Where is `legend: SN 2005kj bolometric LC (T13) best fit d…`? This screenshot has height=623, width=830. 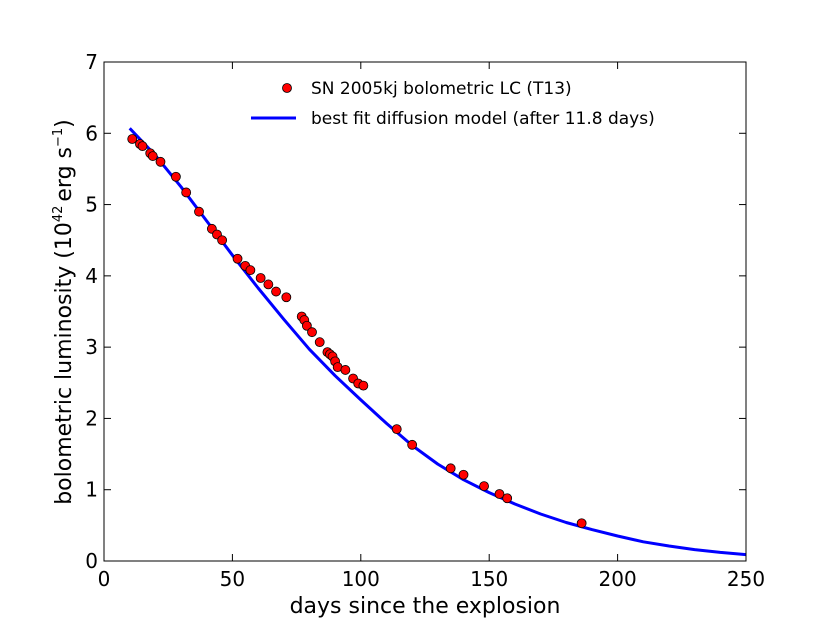 legend: SN 2005kj bolometric LC (T13) best fit d… is located at coordinates (453, 104).